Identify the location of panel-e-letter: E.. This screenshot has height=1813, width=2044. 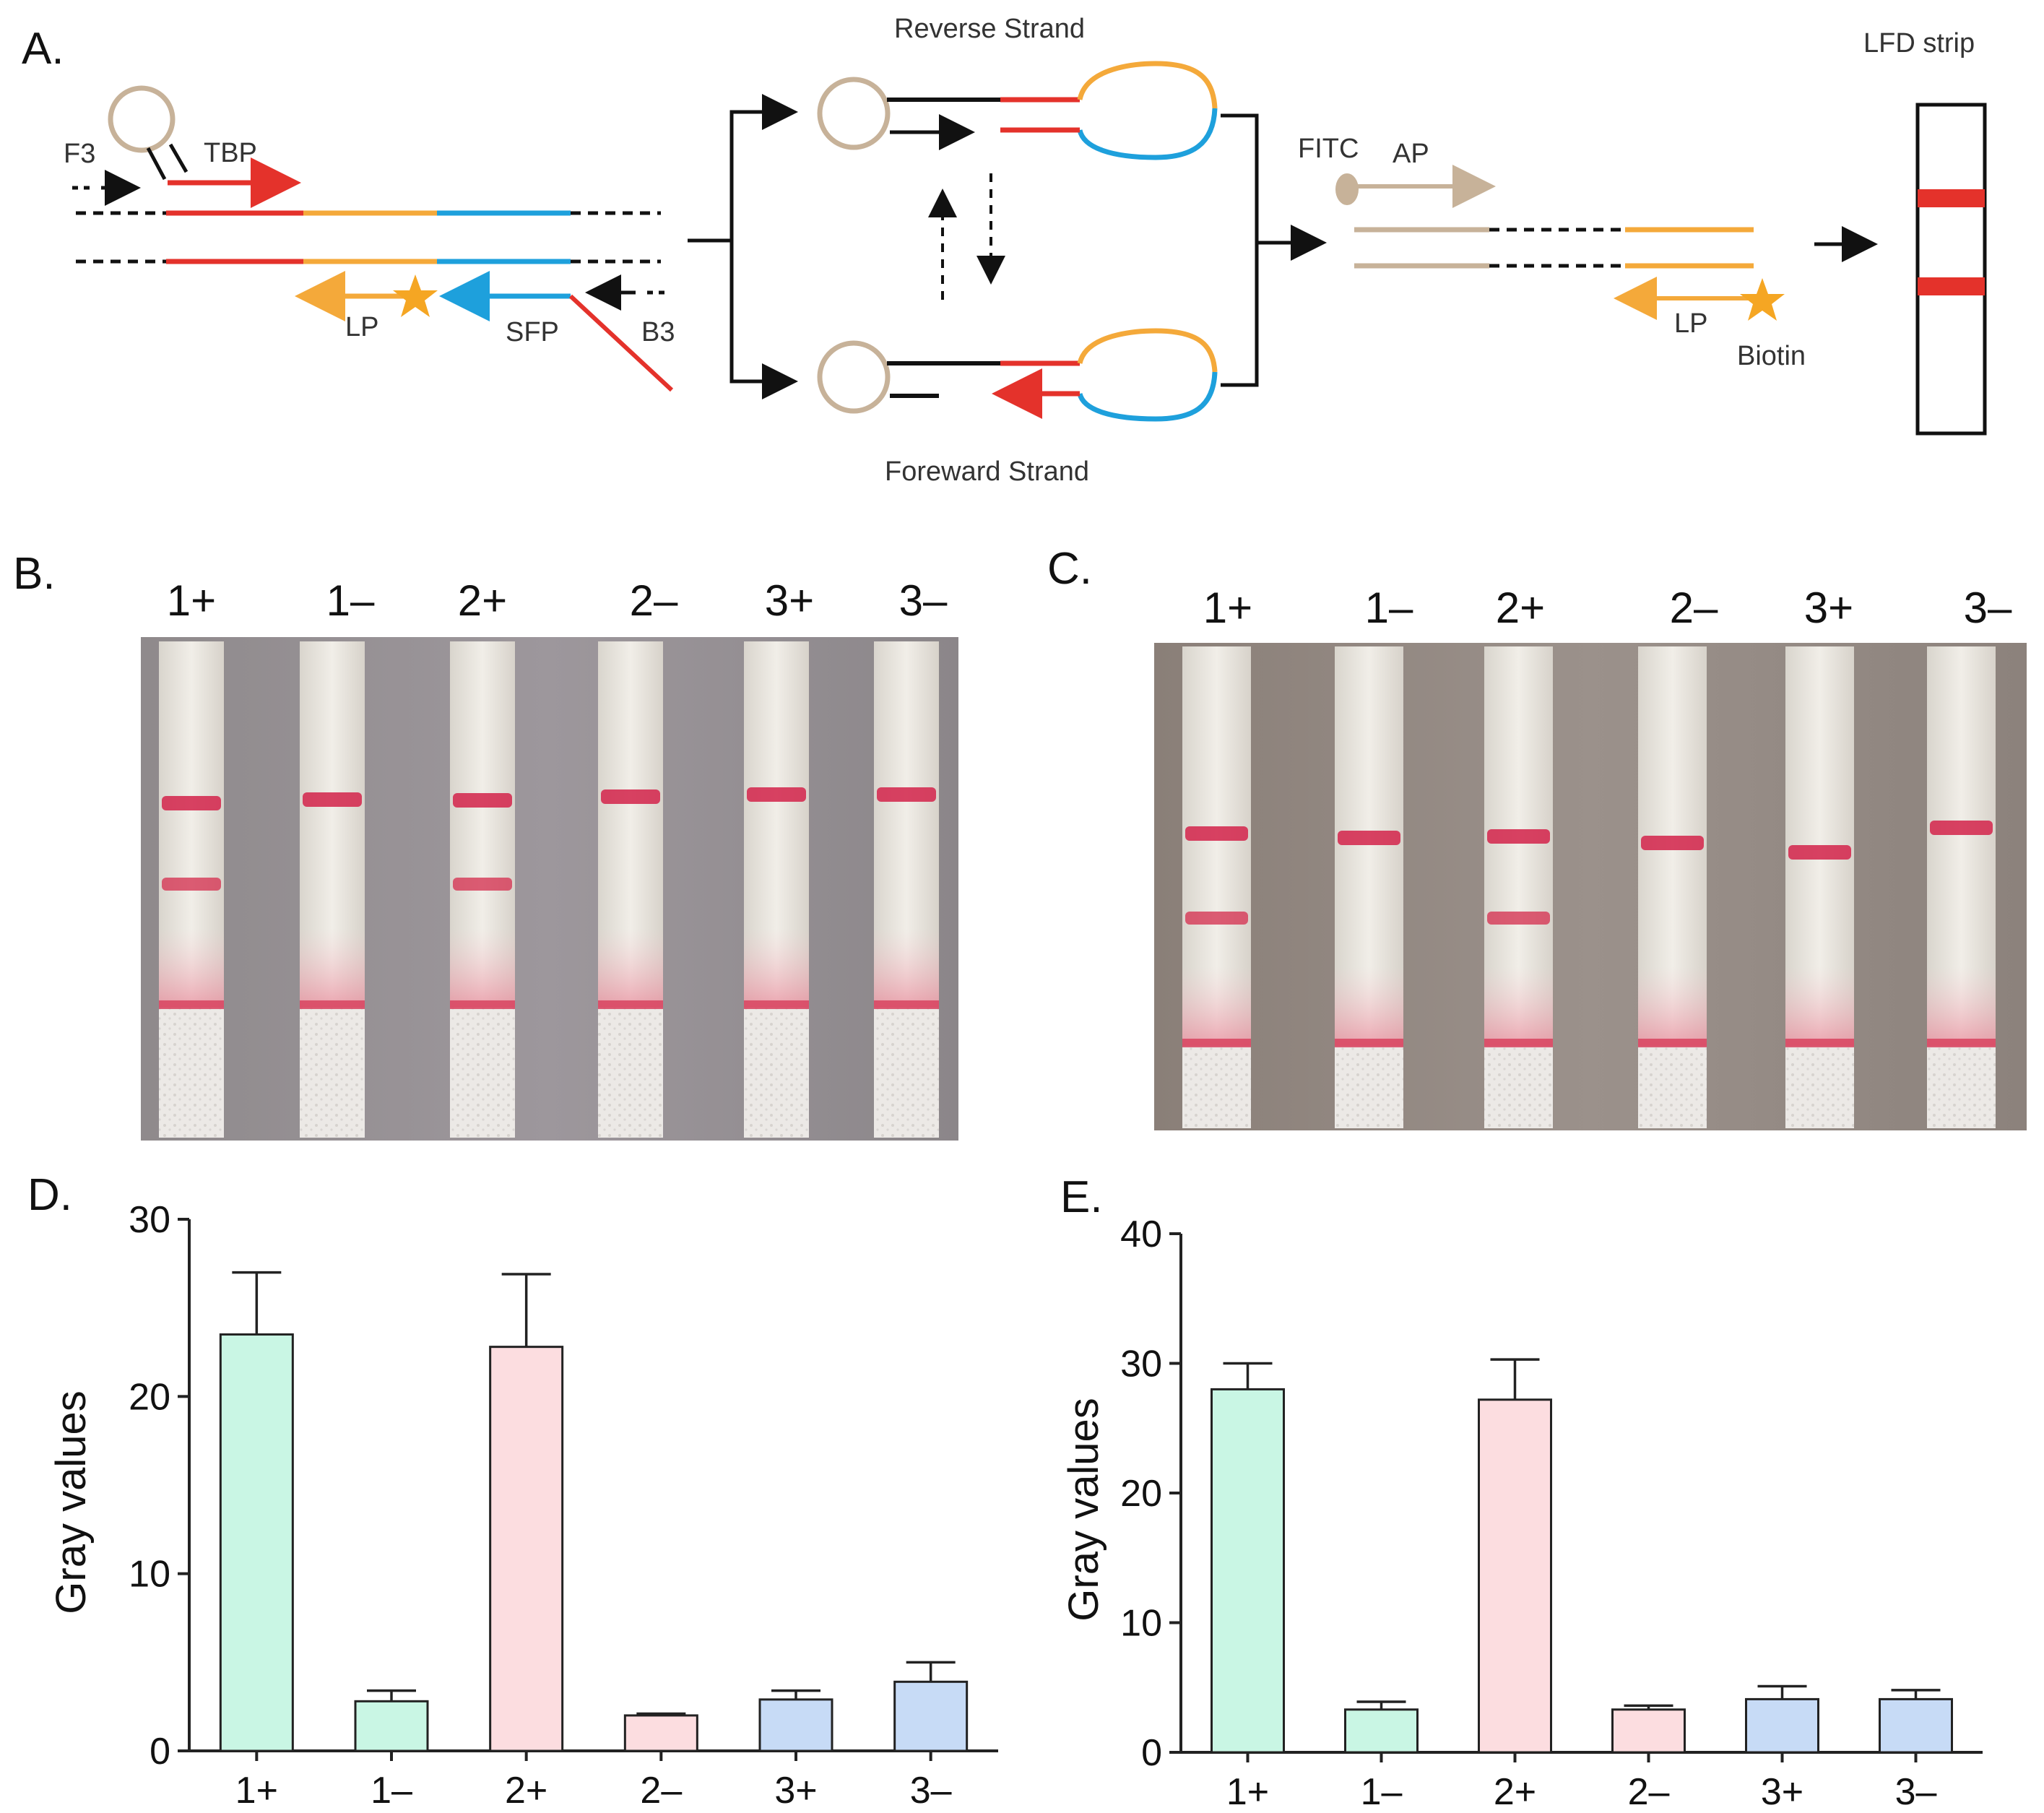
(1081, 1197).